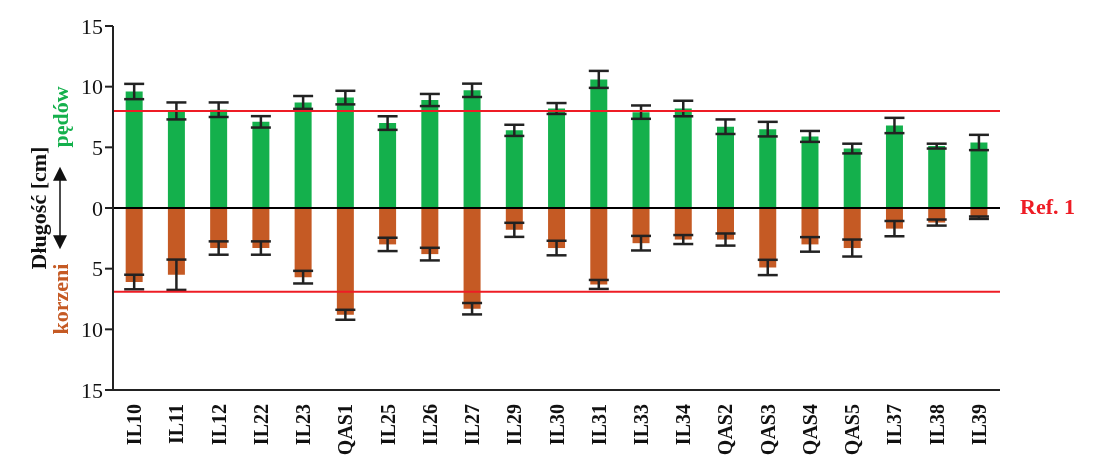  Describe the element at coordinates (767, 430) in the screenshot. I see `x-tick-label: QAS3` at that location.